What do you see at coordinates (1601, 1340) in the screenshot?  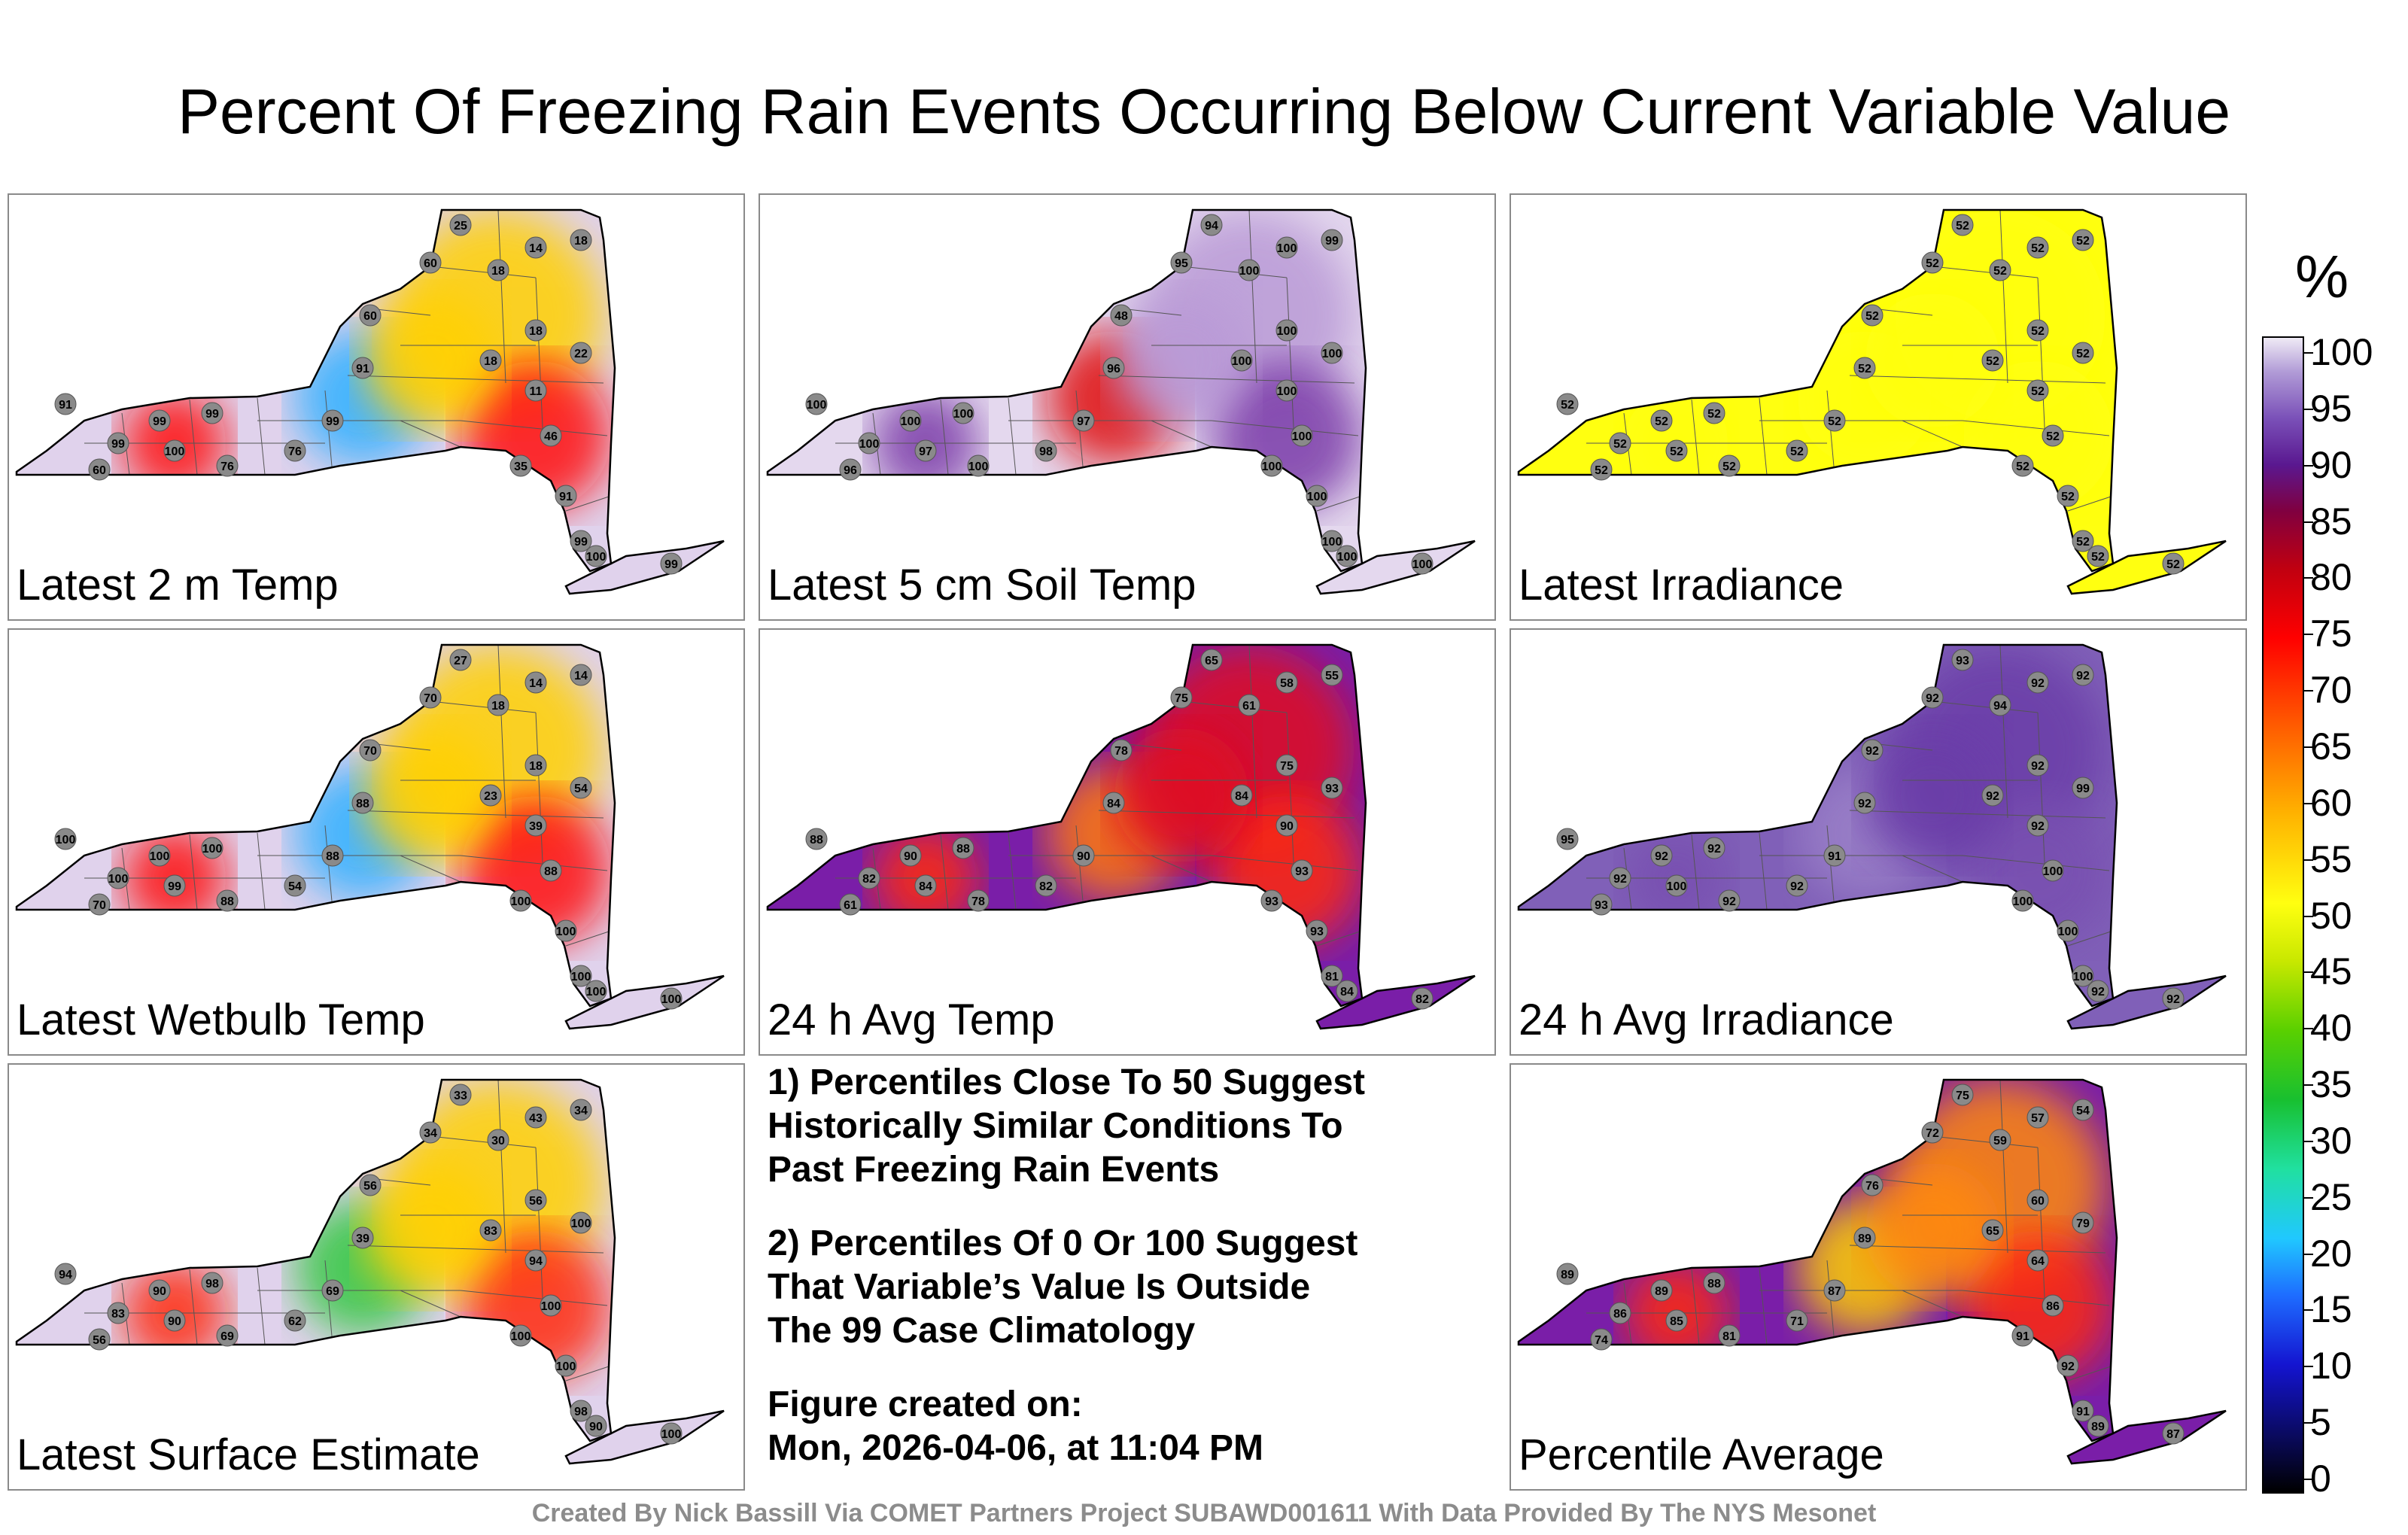 I see `station-value: 74` at bounding box center [1601, 1340].